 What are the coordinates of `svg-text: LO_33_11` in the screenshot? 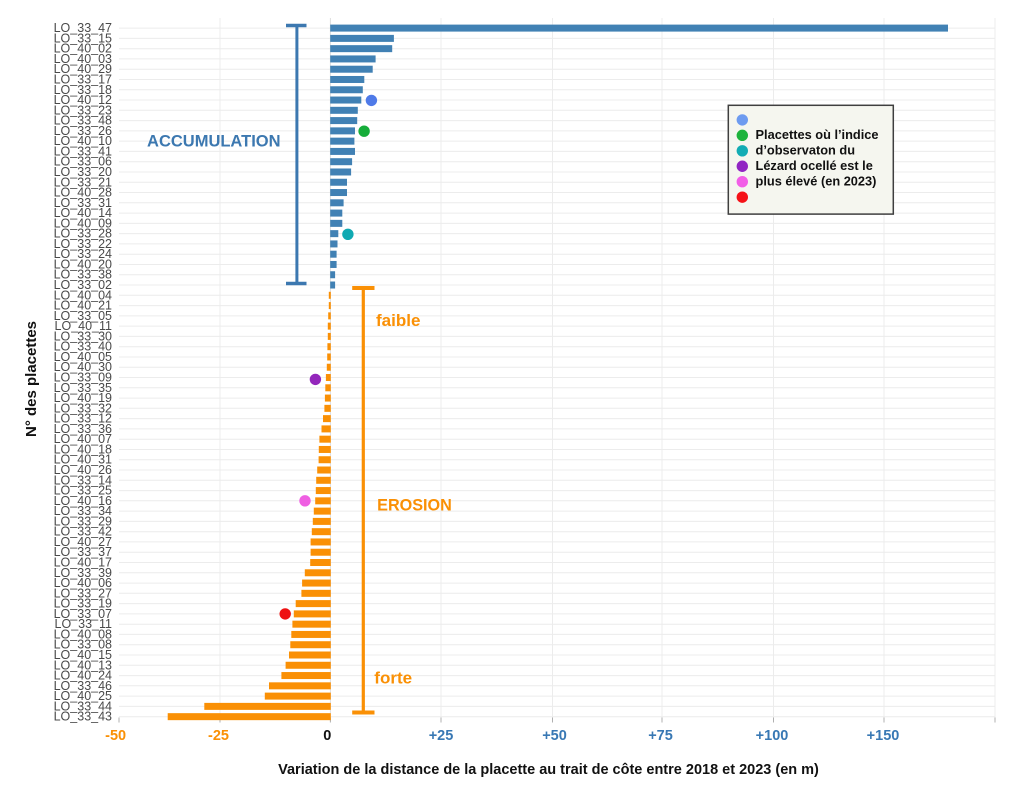 It's located at (84, 624).